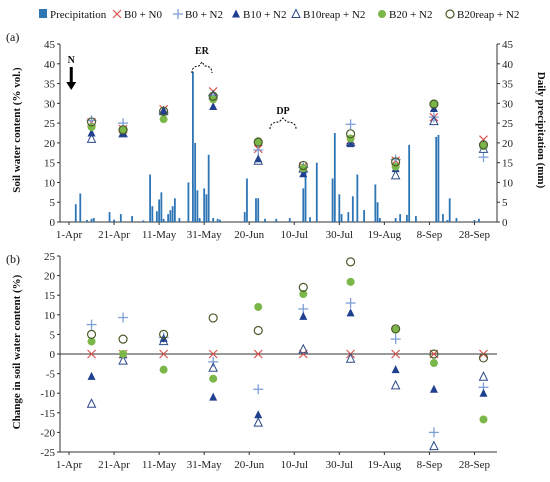 Image resolution: width=550 pixels, height=482 pixels. What do you see at coordinates (50, 257) in the screenshot?
I see `y-tick-label: 25` at bounding box center [50, 257].